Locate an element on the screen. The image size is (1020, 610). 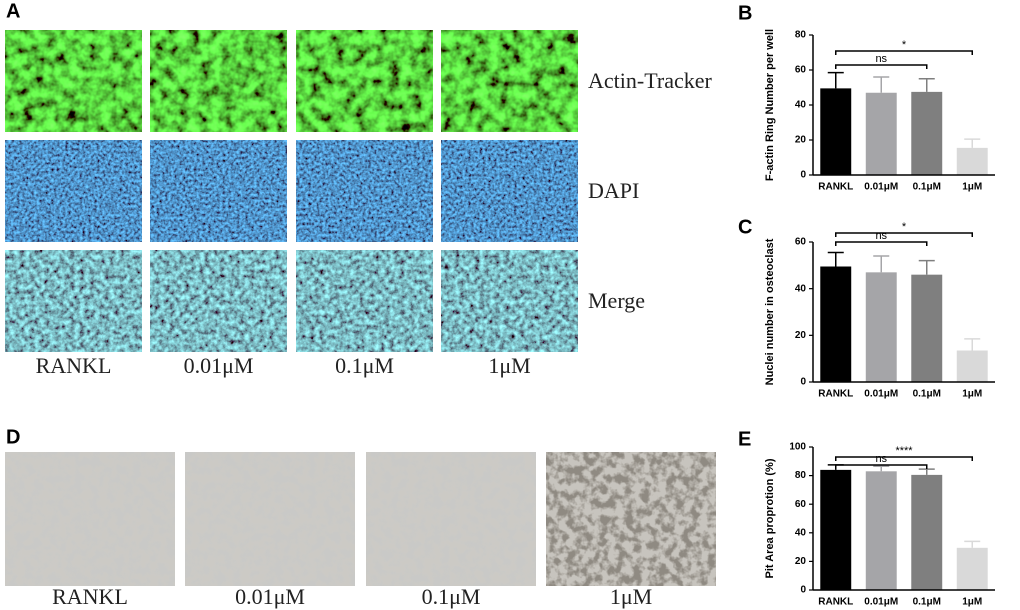
panel-label: D is located at coordinates (13, 437).